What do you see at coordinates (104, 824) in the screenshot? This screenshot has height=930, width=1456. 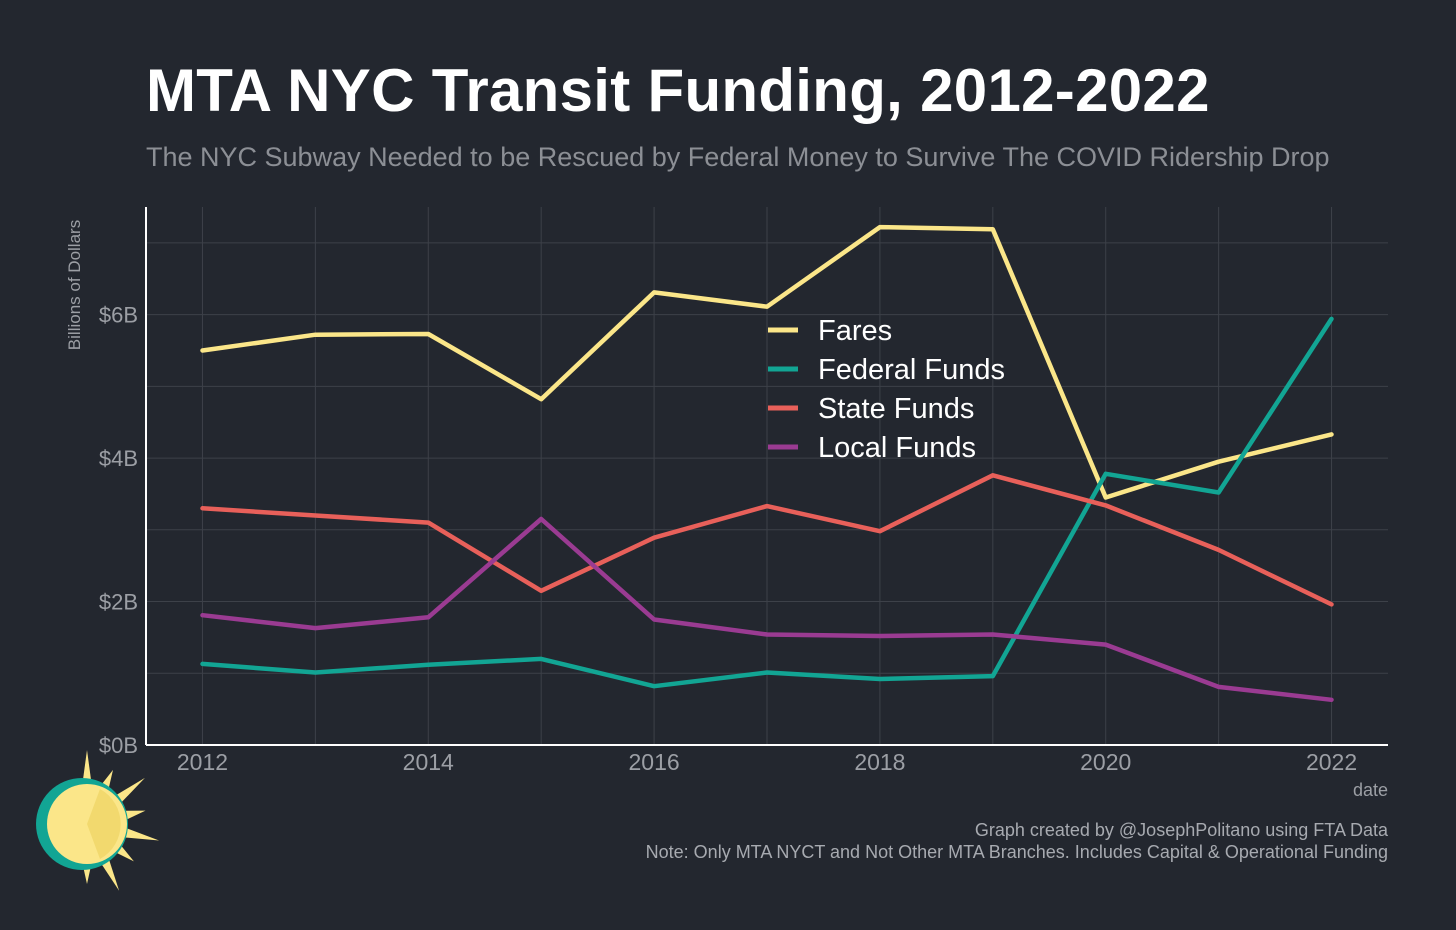 I see `sun-shade` at bounding box center [104, 824].